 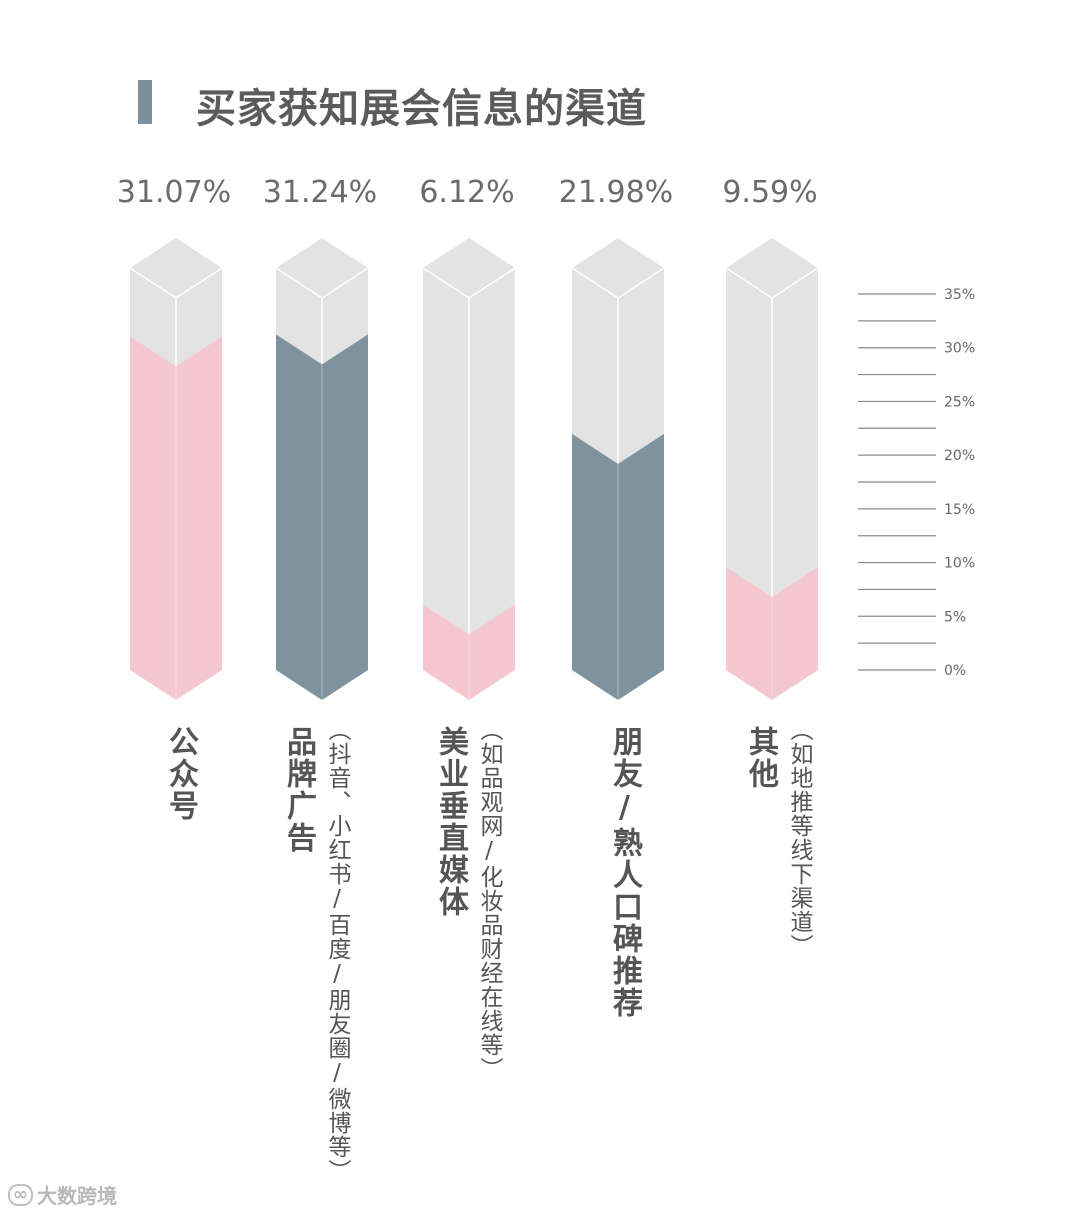 I want to click on category-label-1: 品牌广告, so click(x=298, y=790).